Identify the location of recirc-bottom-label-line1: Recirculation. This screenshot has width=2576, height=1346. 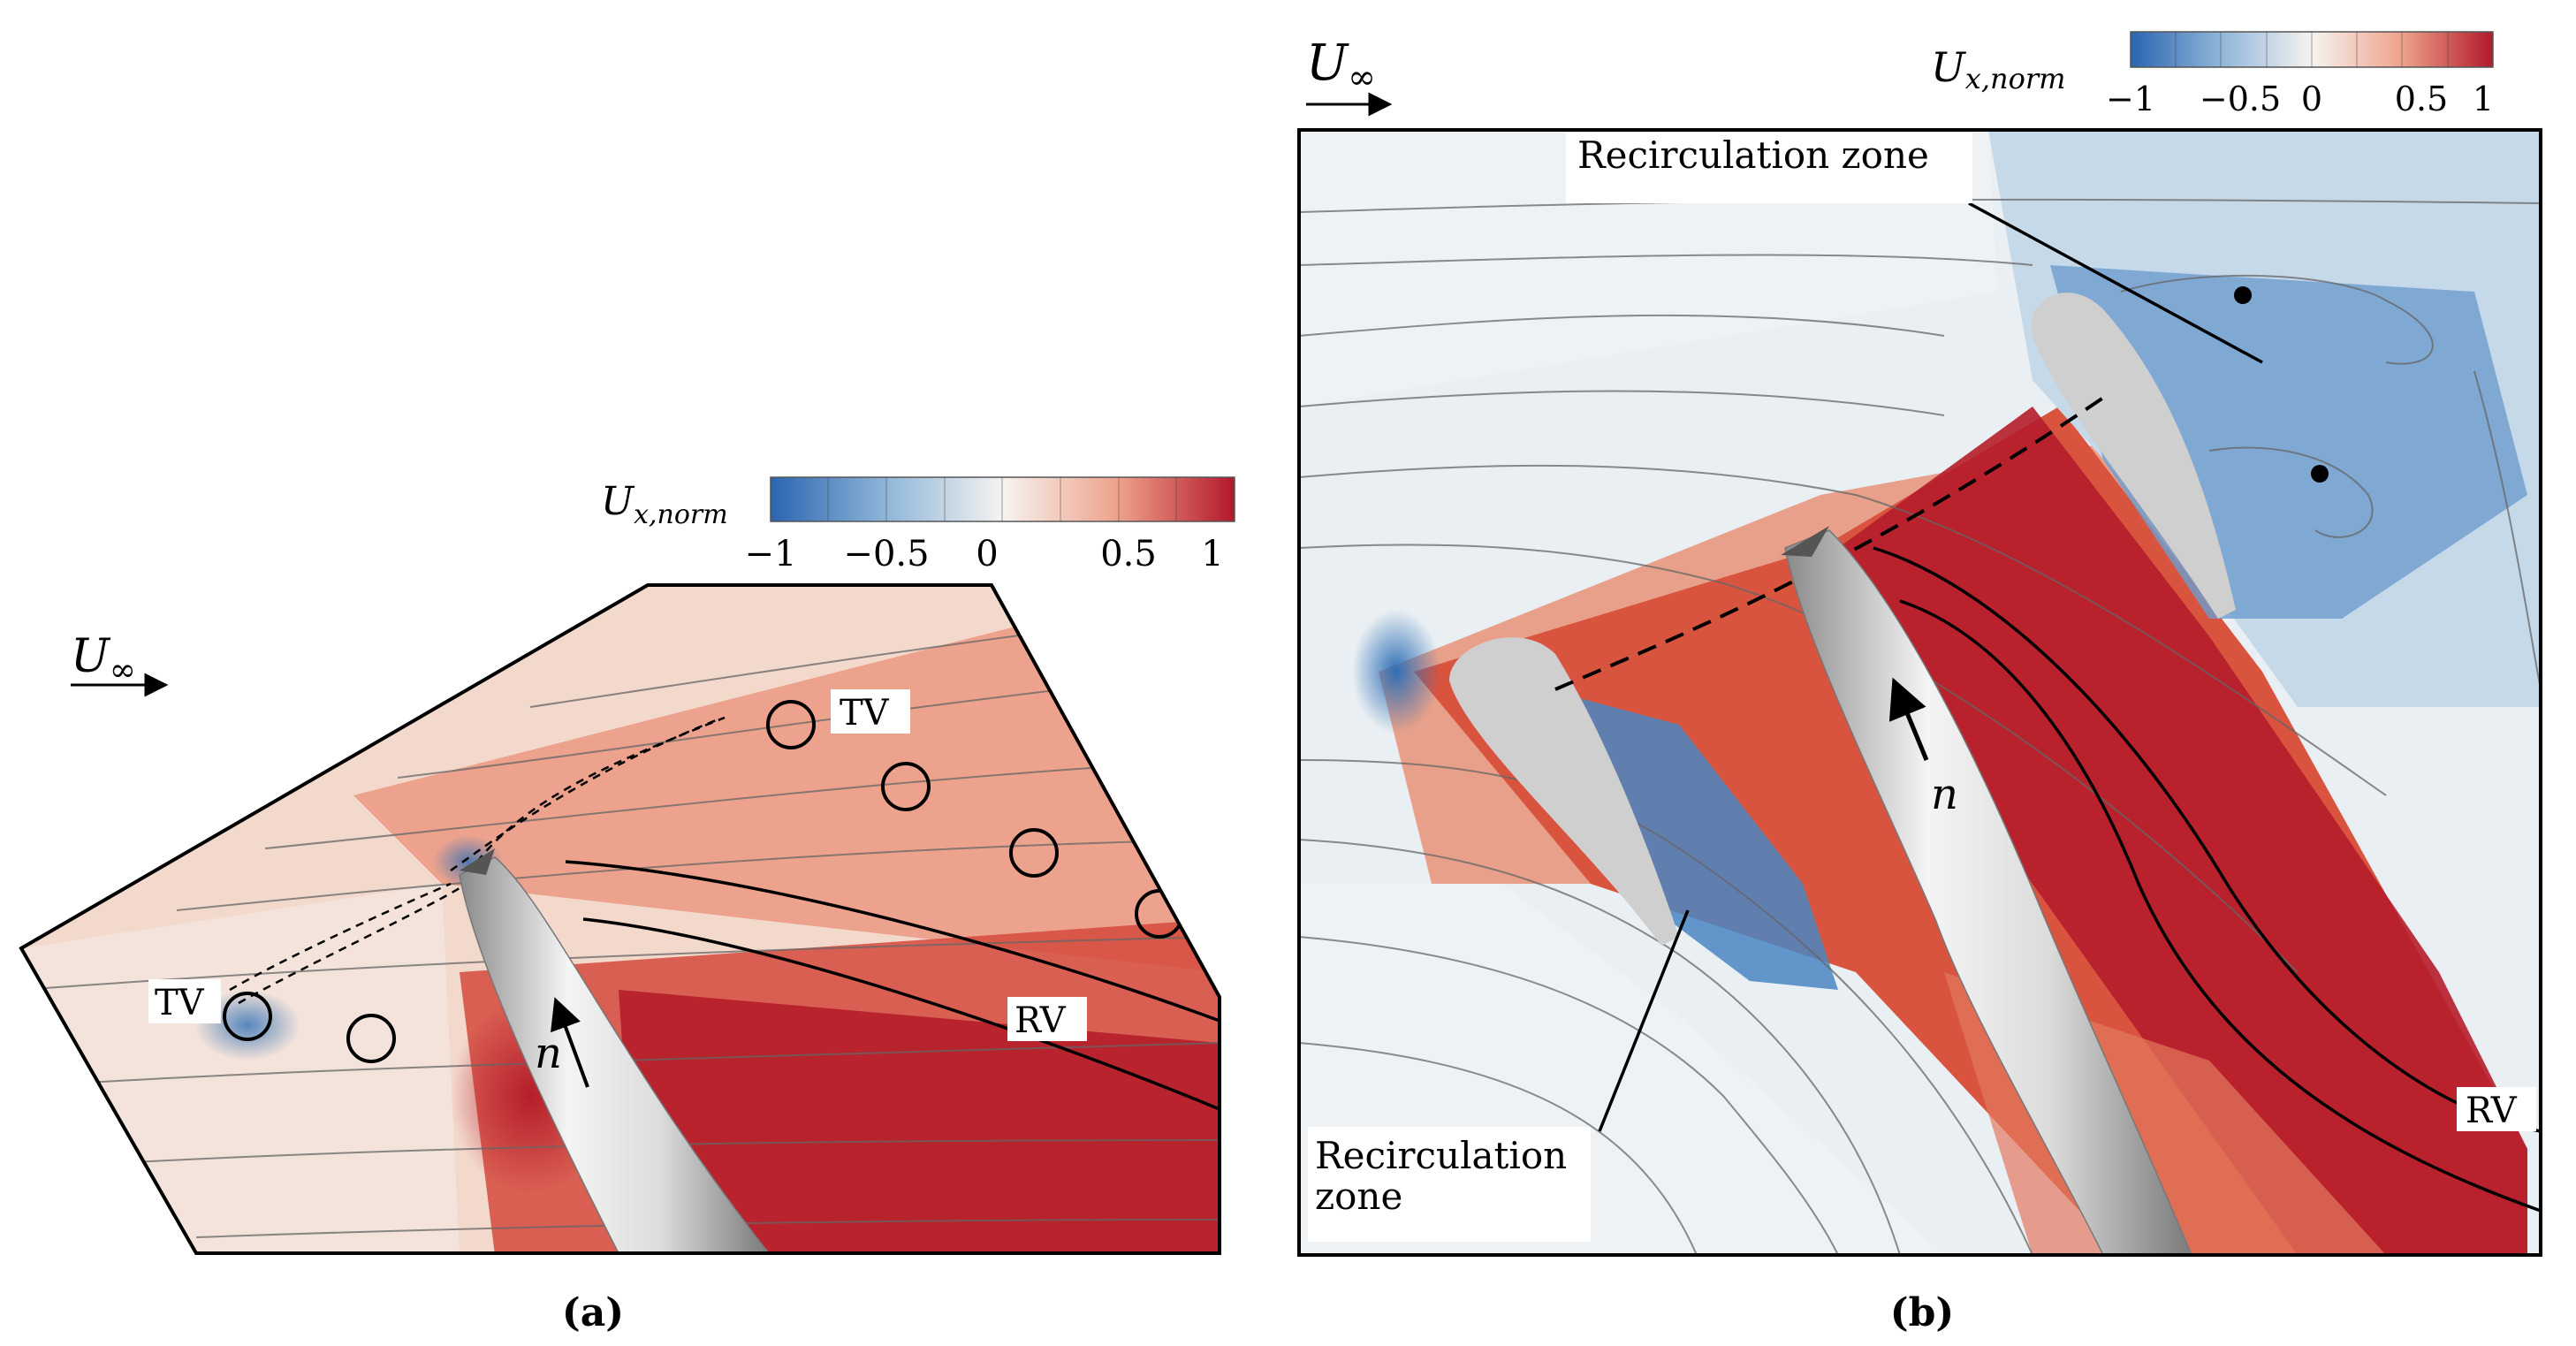
(1441, 1155).